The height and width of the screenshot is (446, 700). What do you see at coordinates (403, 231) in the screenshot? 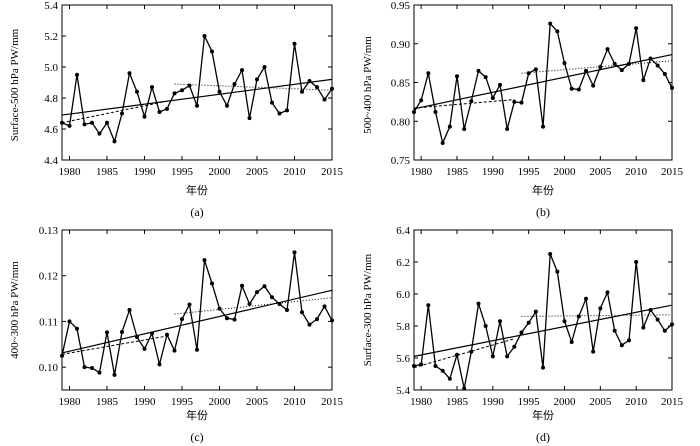
I see `y-tick-label: 6.4` at bounding box center [403, 231].